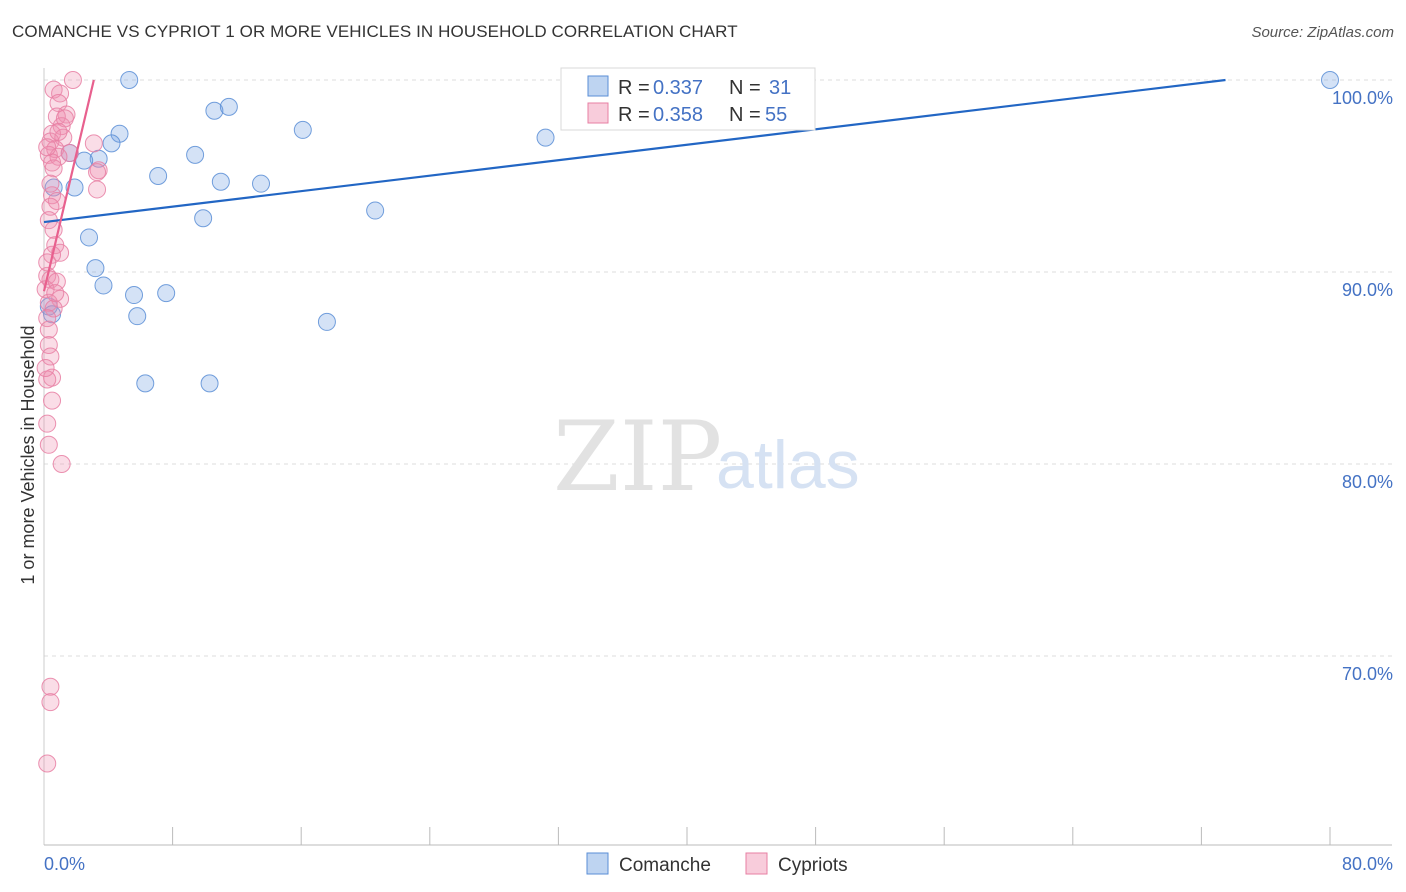 The width and height of the screenshot is (1406, 892). I want to click on legend-r-value-cypriots: 0.358, so click(678, 115).